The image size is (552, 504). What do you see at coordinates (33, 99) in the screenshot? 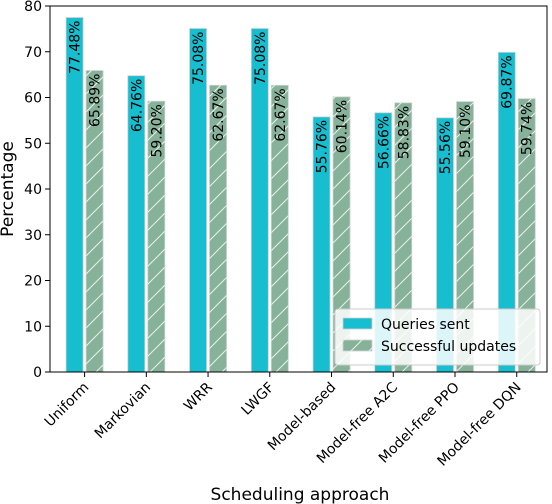
I see `y-tick-label: 60` at bounding box center [33, 99].